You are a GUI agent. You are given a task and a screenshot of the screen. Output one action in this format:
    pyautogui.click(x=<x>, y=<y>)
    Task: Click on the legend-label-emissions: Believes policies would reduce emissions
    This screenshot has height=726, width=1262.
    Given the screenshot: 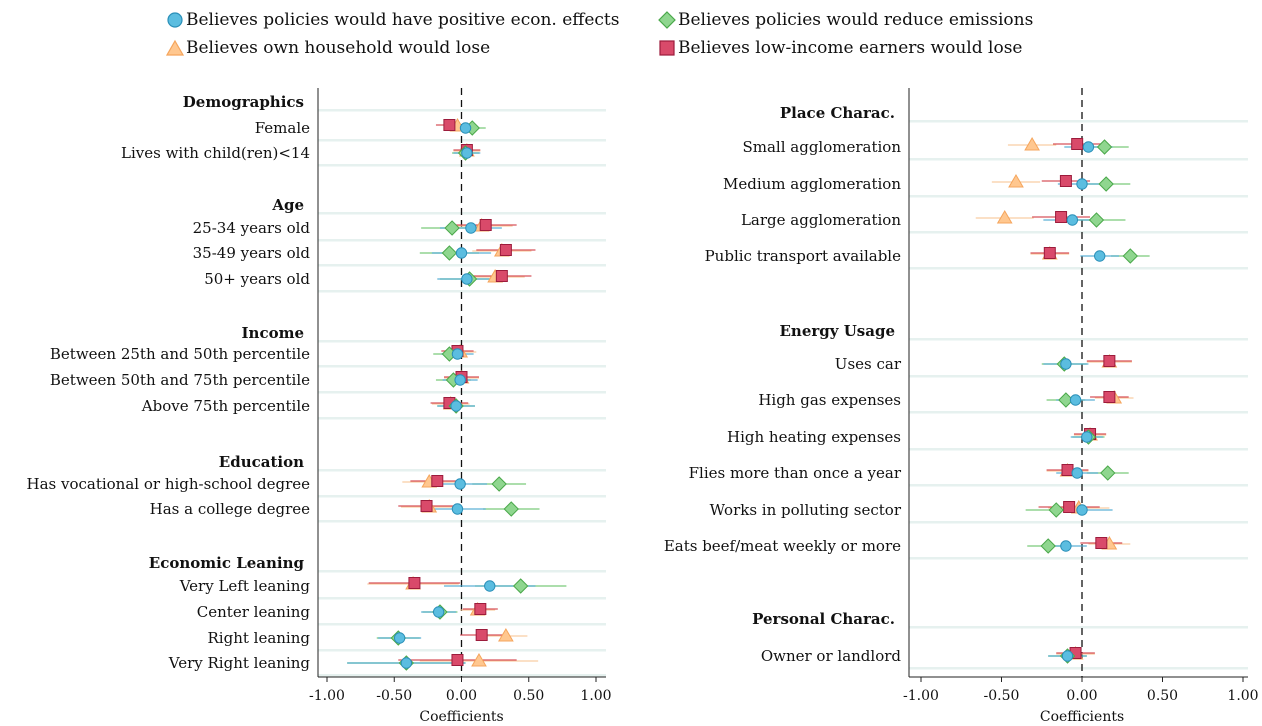 What is the action you would take?
    pyautogui.click(x=856, y=20)
    